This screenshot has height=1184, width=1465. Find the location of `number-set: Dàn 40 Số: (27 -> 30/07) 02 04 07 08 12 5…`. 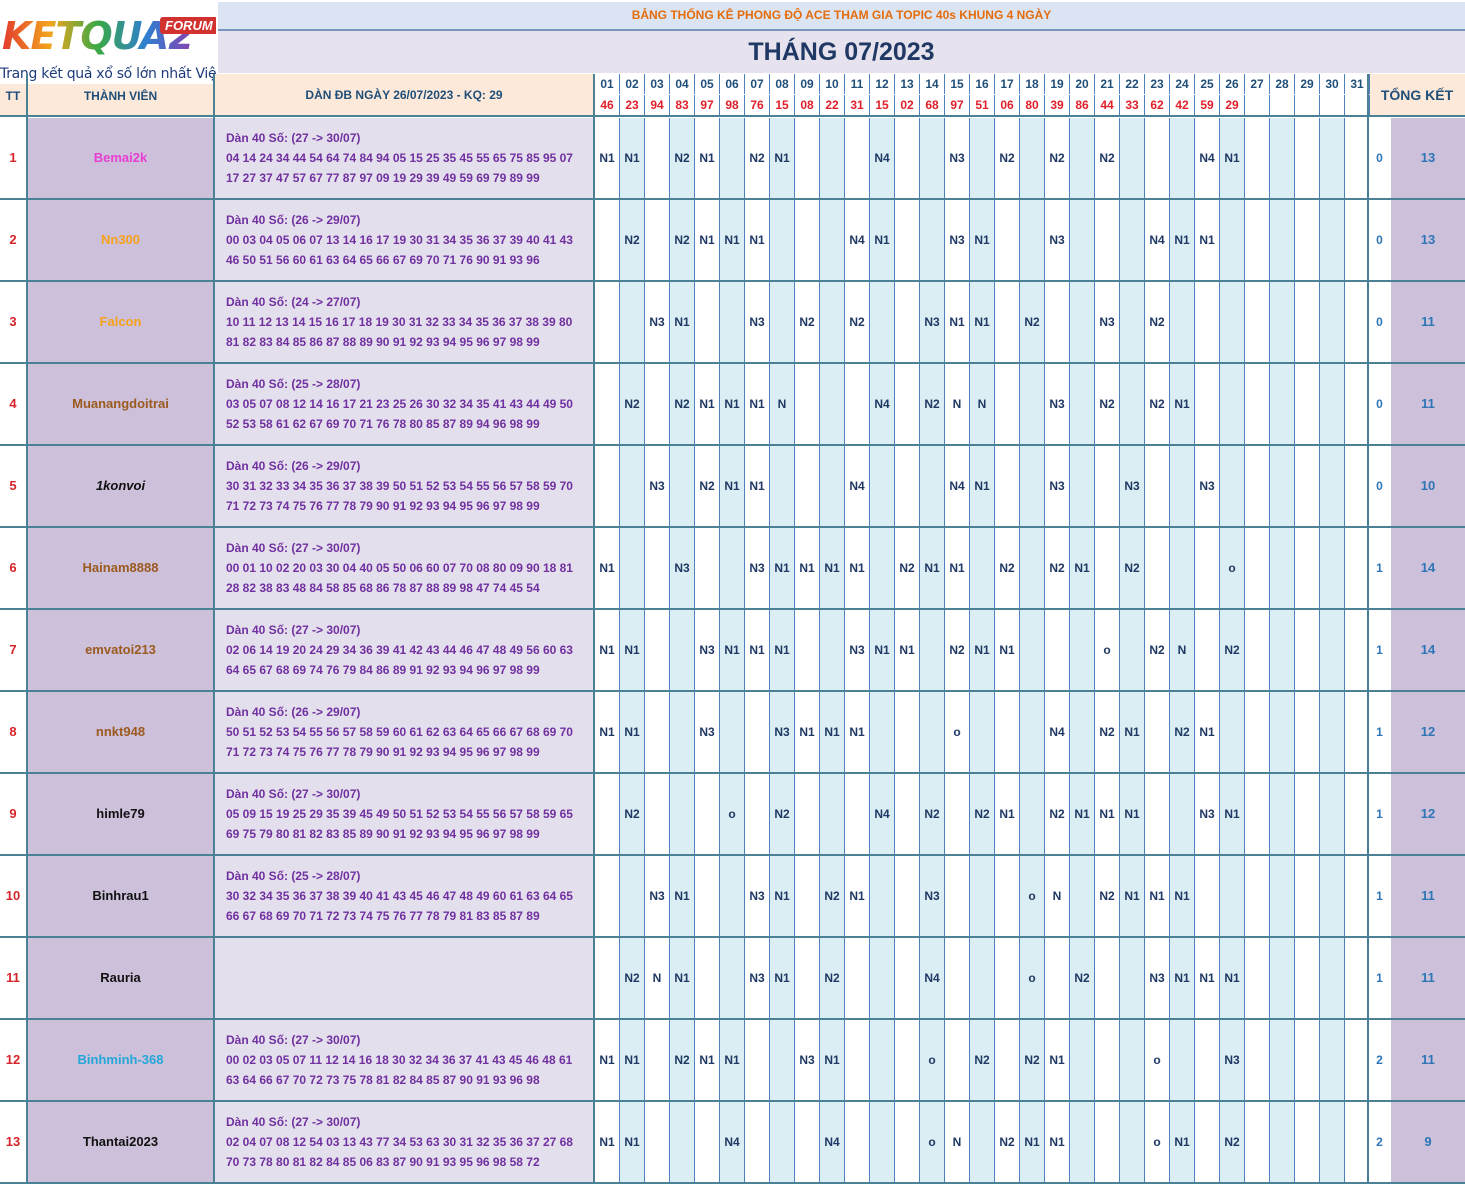

number-set: Dàn 40 Số: (27 -> 30/07) 02 04 07 08 12 5… is located at coordinates (404, 1142).